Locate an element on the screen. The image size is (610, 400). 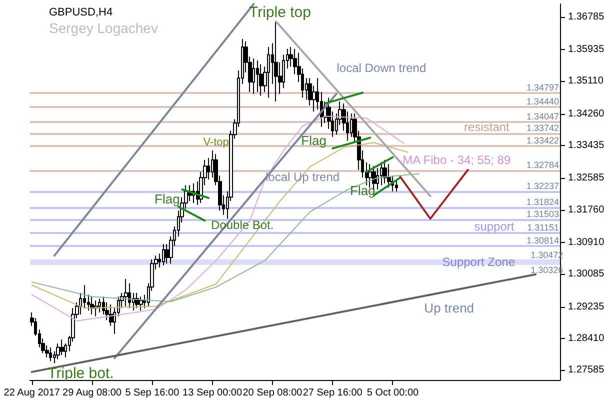
y-tick-label: 1.34260 is located at coordinates (586, 114).